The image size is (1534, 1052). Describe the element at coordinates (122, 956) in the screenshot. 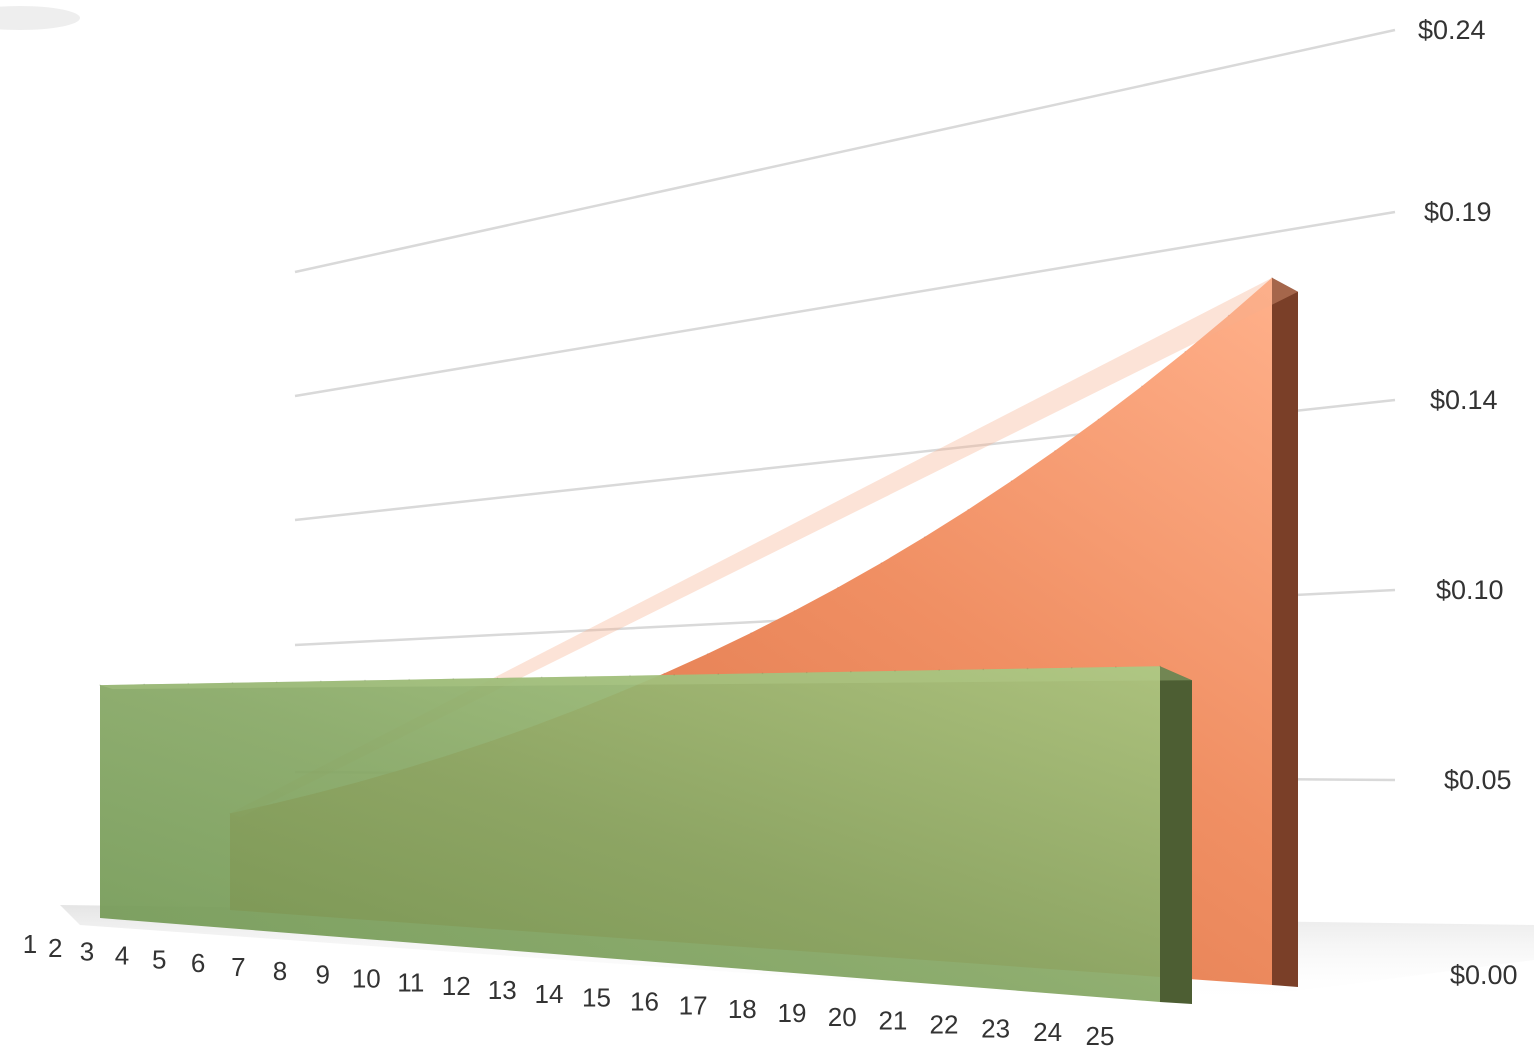

I see `x-tick-label: 4` at that location.